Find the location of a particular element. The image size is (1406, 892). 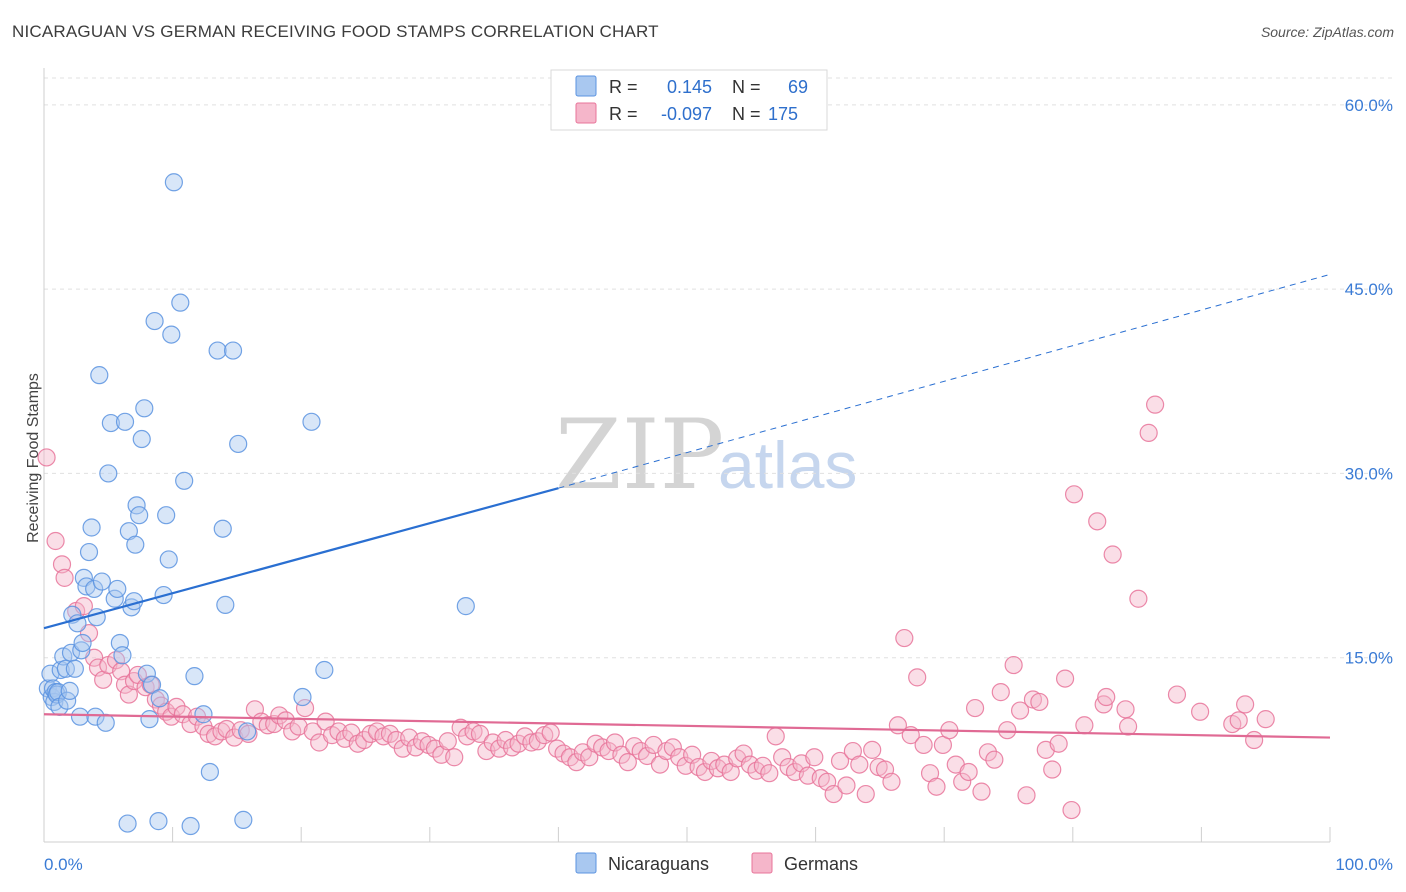

legend-r-value-pink: -0.097 is located at coordinates (686, 114).